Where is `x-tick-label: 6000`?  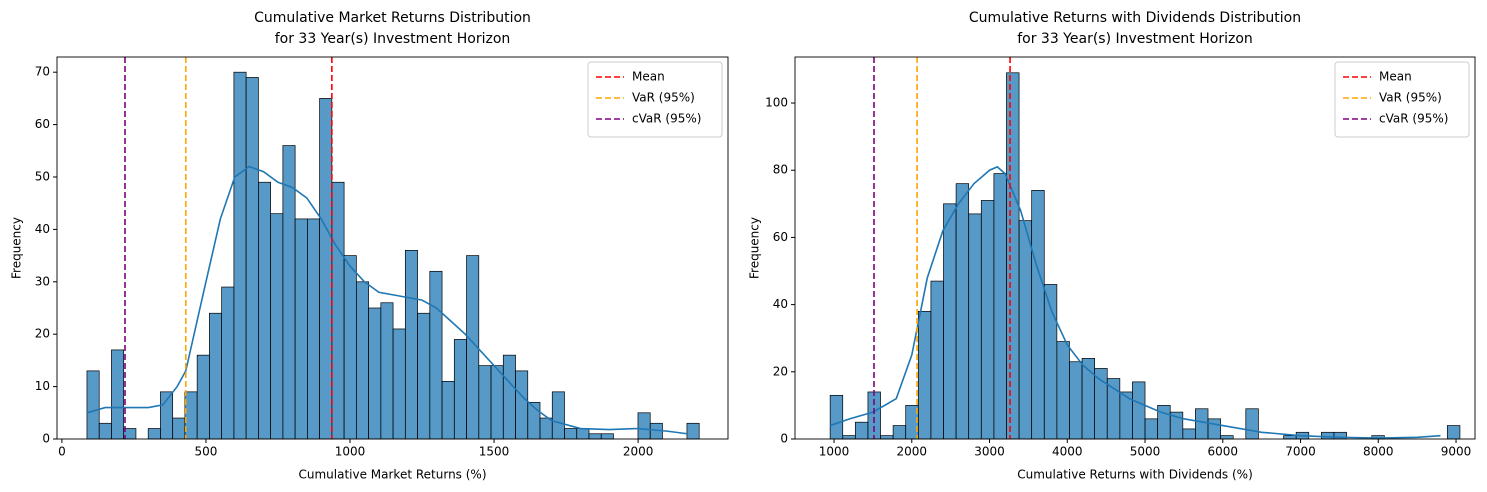
x-tick-label: 6000 is located at coordinates (1223, 452).